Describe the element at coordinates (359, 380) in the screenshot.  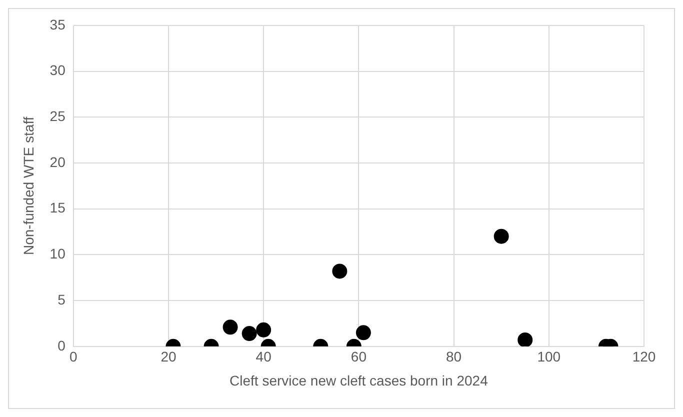
I see `x-axis-title: Cleft service new cleft cases born in 2024` at that location.